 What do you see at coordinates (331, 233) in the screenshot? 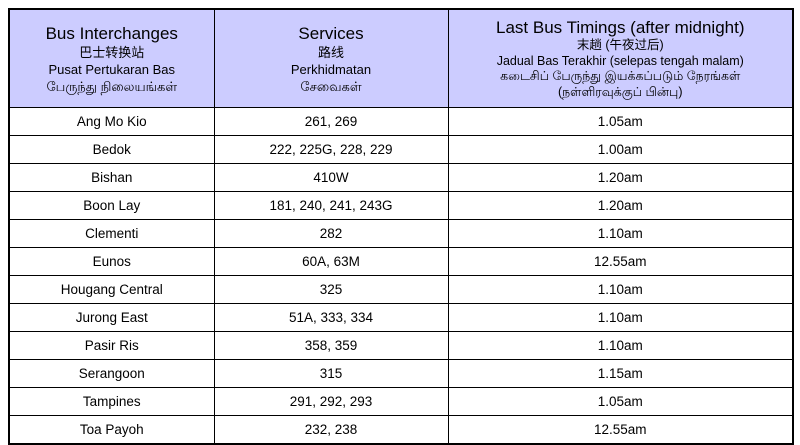
I see `services-cell: 282` at bounding box center [331, 233].